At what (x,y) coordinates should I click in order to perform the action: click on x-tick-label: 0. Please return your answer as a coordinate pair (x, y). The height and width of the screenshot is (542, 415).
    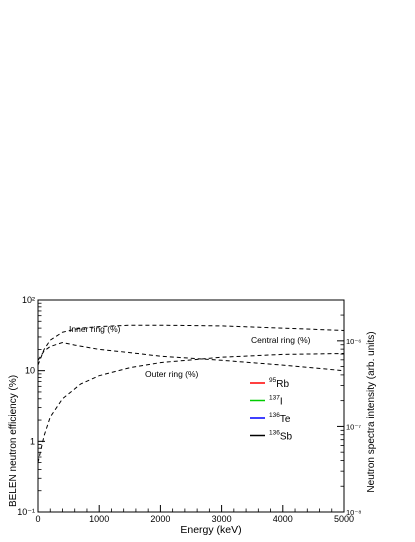
    Looking at the image, I should click on (37, 519).